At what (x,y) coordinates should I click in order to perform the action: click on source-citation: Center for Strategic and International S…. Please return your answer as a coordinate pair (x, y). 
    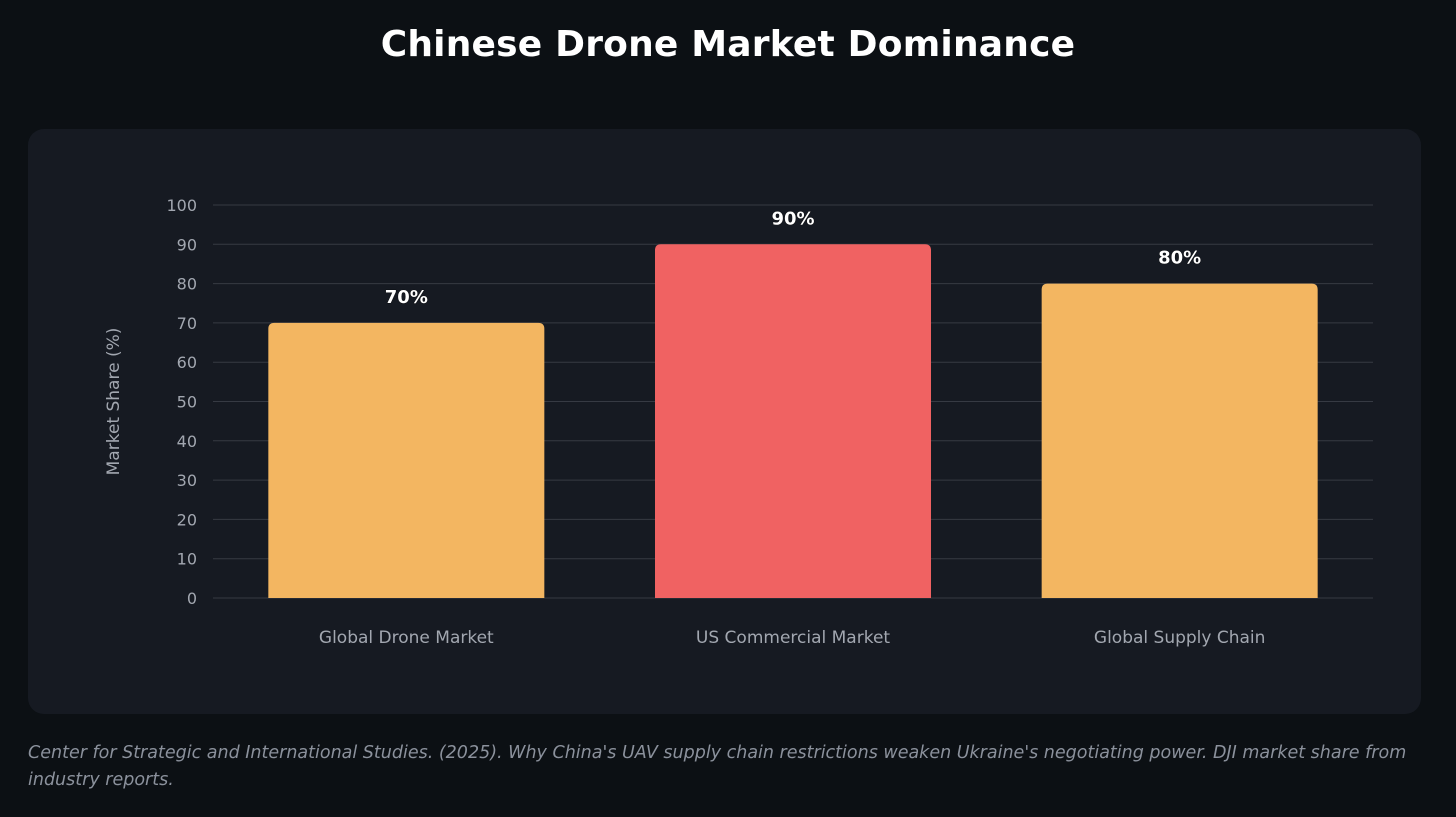
    Looking at the image, I should click on (717, 766).